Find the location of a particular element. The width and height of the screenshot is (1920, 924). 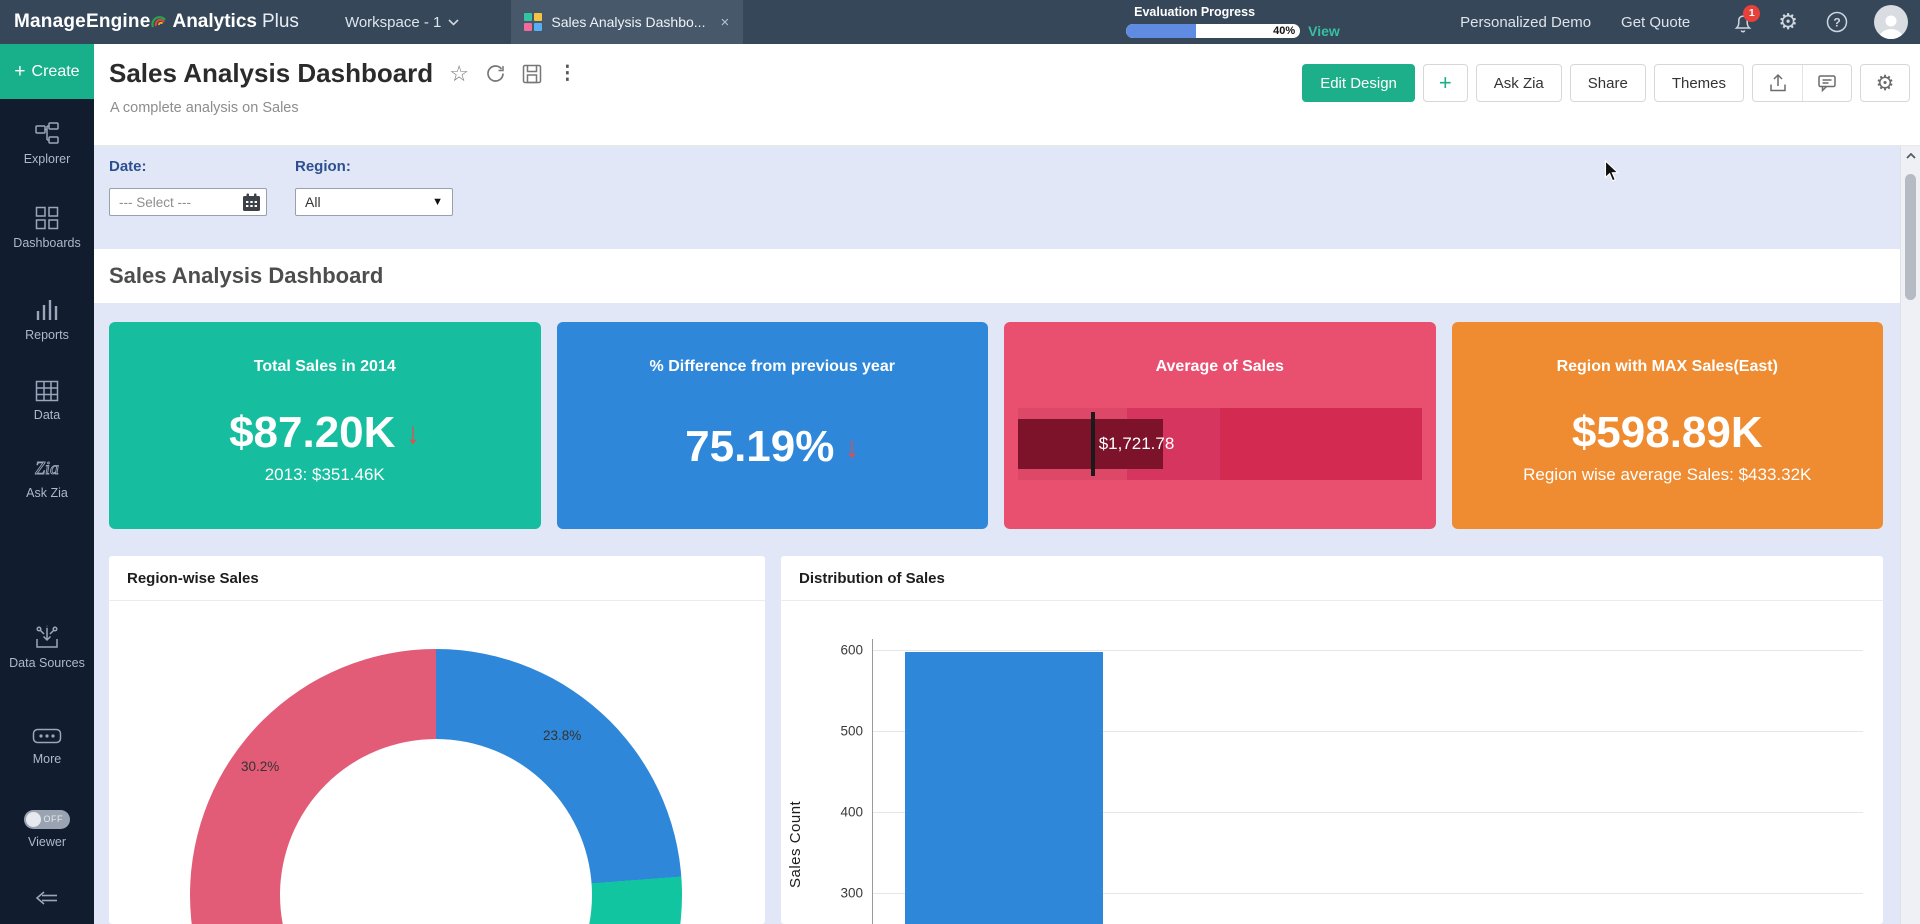

share-button: Share is located at coordinates (1607, 83).